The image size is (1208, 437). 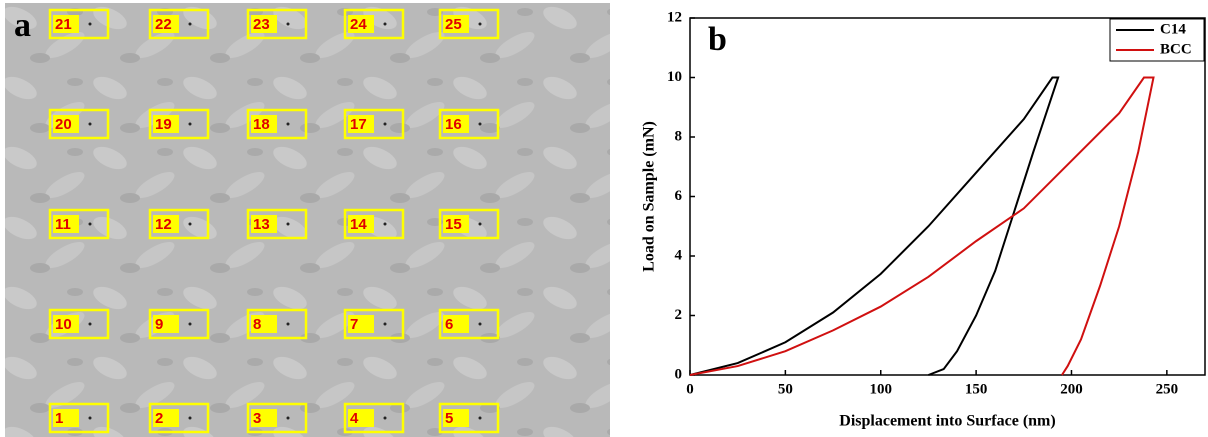 What do you see at coordinates (449, 324) in the screenshot?
I see `box-label: 6` at bounding box center [449, 324].